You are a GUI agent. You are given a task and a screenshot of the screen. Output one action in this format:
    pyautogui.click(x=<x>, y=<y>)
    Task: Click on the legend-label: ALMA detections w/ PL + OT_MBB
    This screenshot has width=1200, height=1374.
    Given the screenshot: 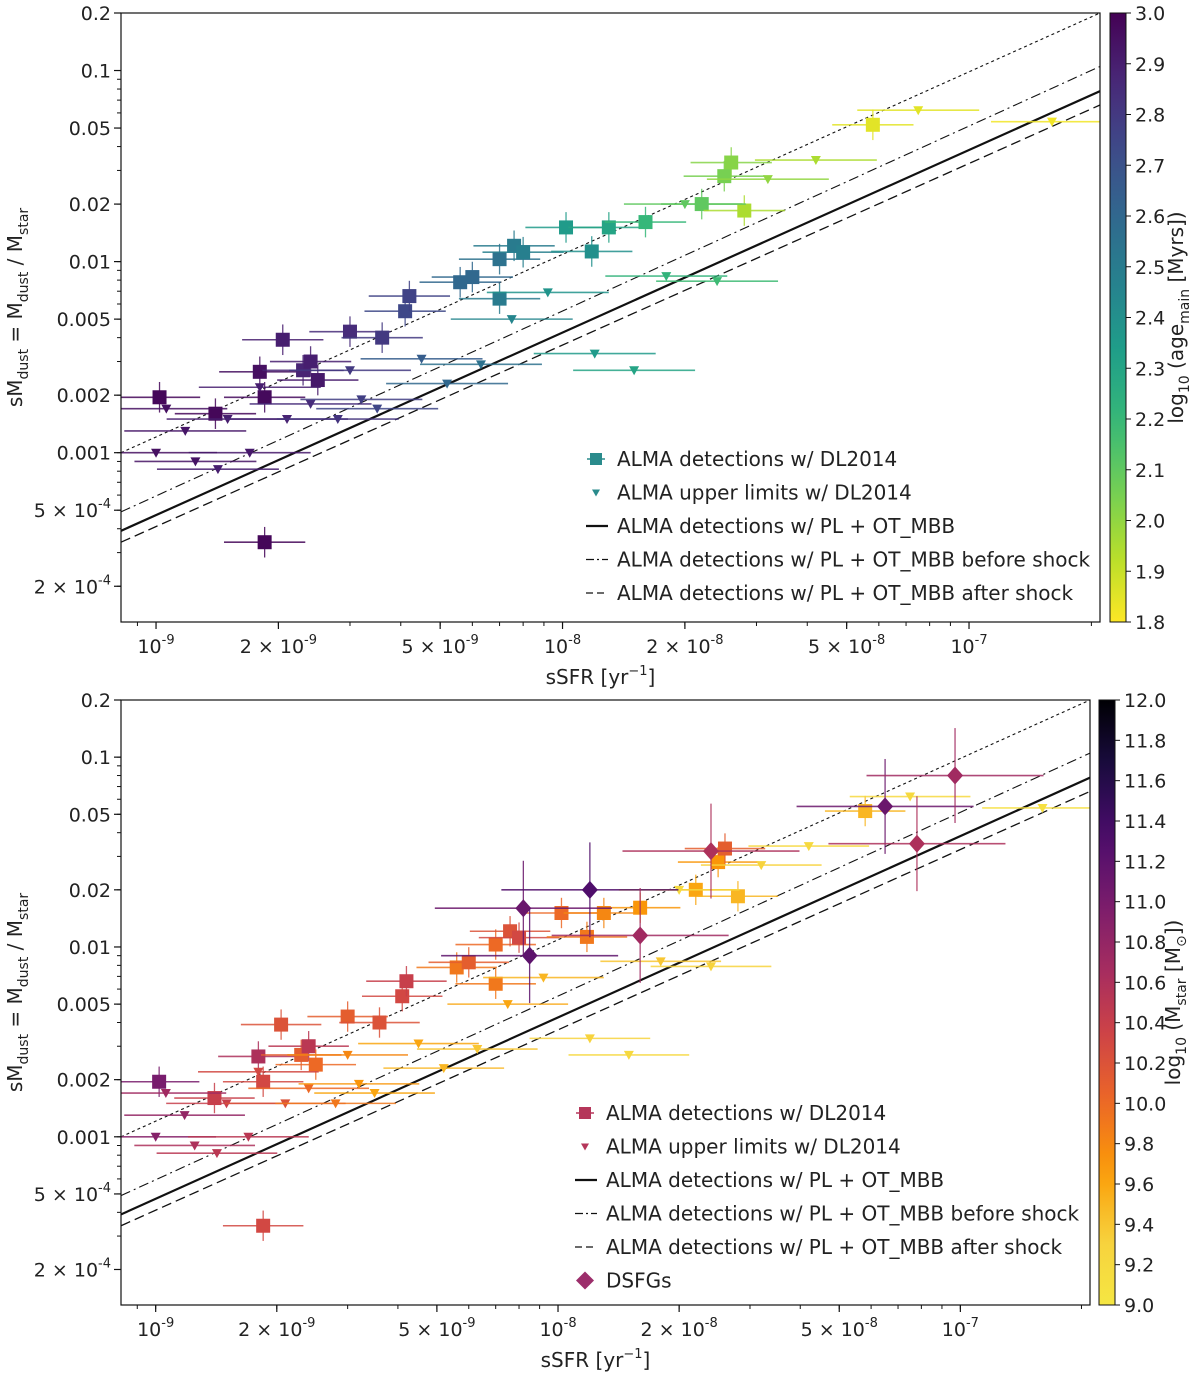 What is the action you would take?
    pyautogui.click(x=775, y=1180)
    